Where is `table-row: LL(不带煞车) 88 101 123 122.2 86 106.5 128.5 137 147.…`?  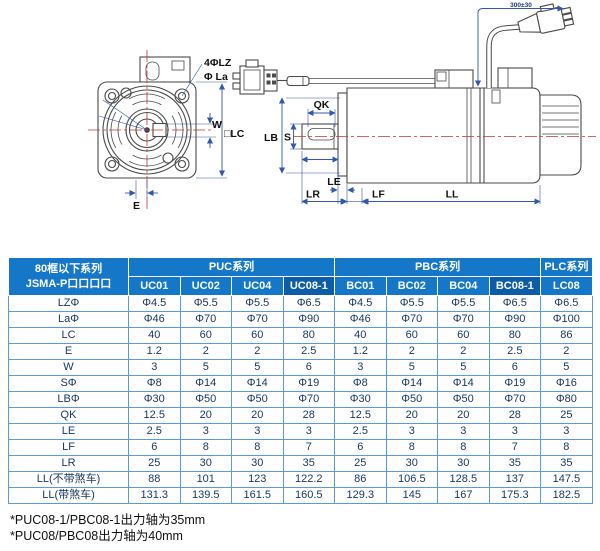
table-row: LL(不带煞车) 88 101 123 122.2 86 106.5 128.5 137 147.… is located at coordinates (300, 479).